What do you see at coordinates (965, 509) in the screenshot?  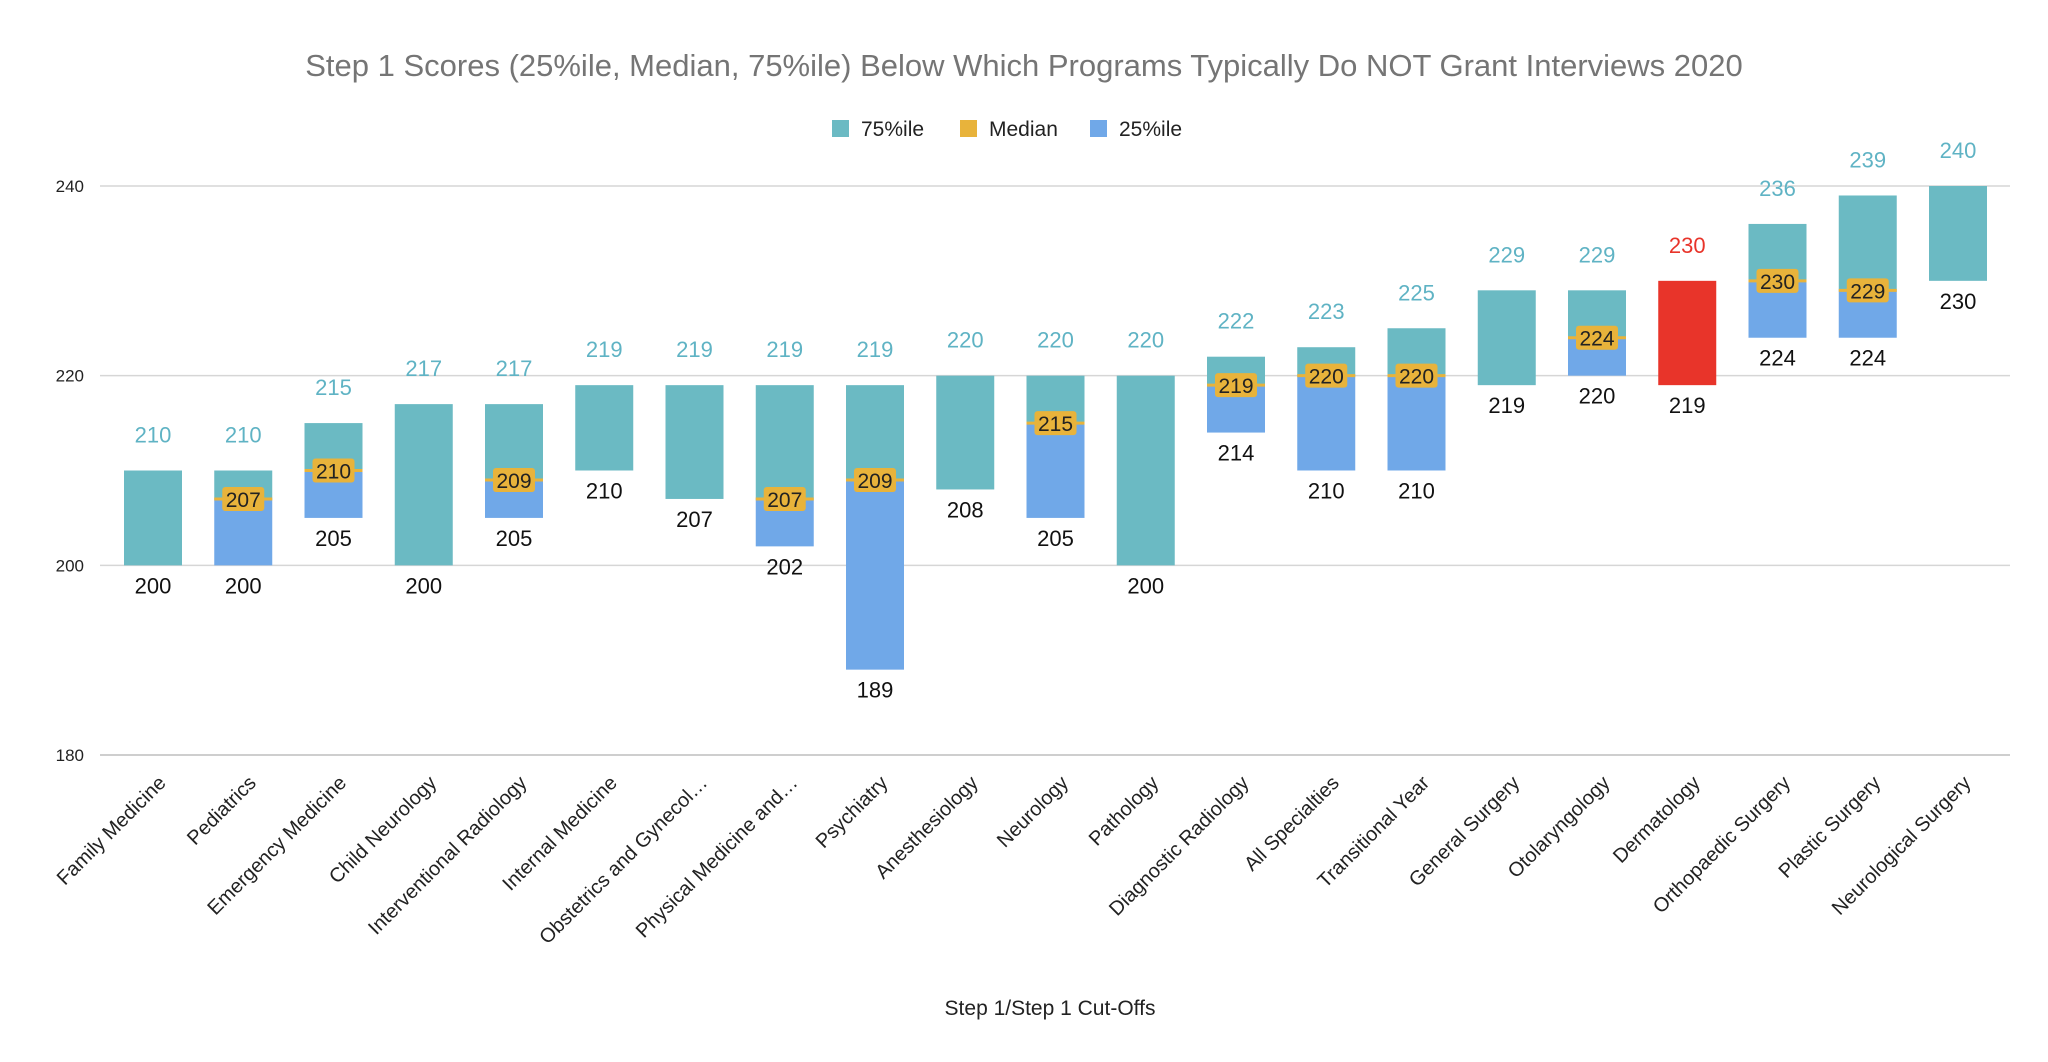 I see `label-25: 208` at bounding box center [965, 509].